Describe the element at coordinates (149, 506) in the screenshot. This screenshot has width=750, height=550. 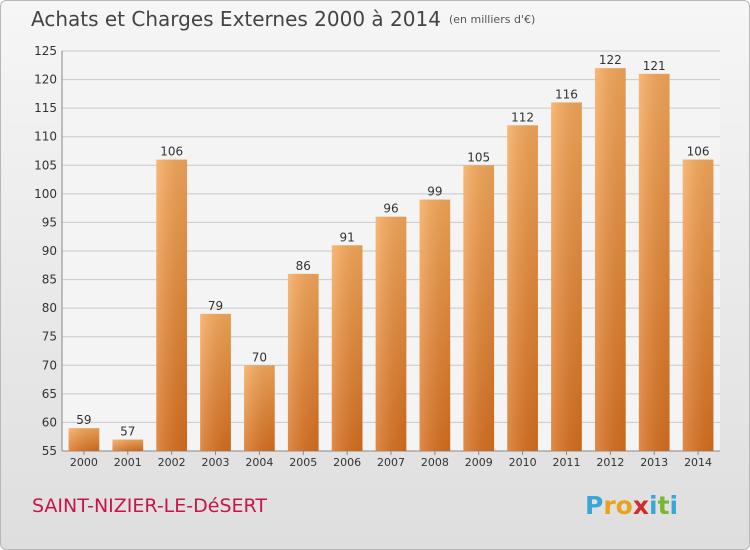
I see `town-name: SAINT-NIZIER-LE-DéSERT` at that location.